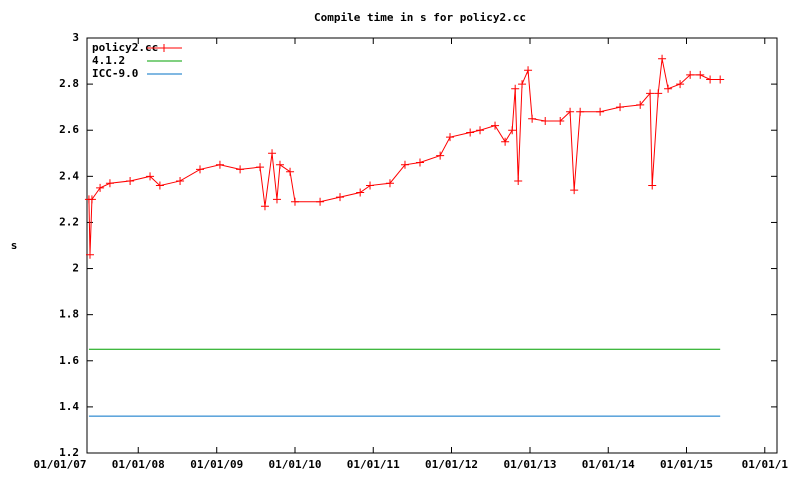  Describe the element at coordinates (420, 17) in the screenshot. I see `chart-title: Compile time in s for policy2.cc` at that location.